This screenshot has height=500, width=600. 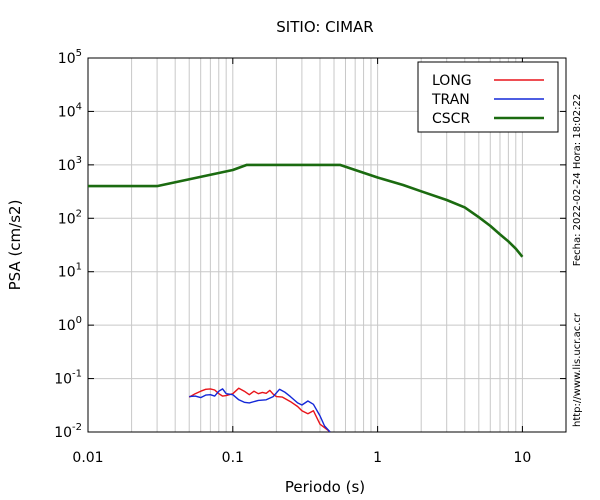 I want to click on x-tick-label: 0.01, so click(x=87, y=458).